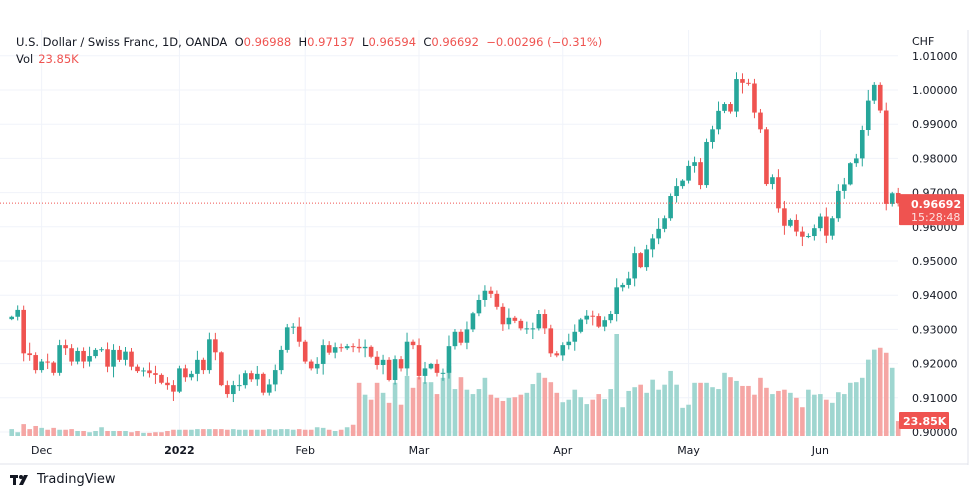  Describe the element at coordinates (392, 42) in the screenshot. I see `low-value: 0.96594` at that location.